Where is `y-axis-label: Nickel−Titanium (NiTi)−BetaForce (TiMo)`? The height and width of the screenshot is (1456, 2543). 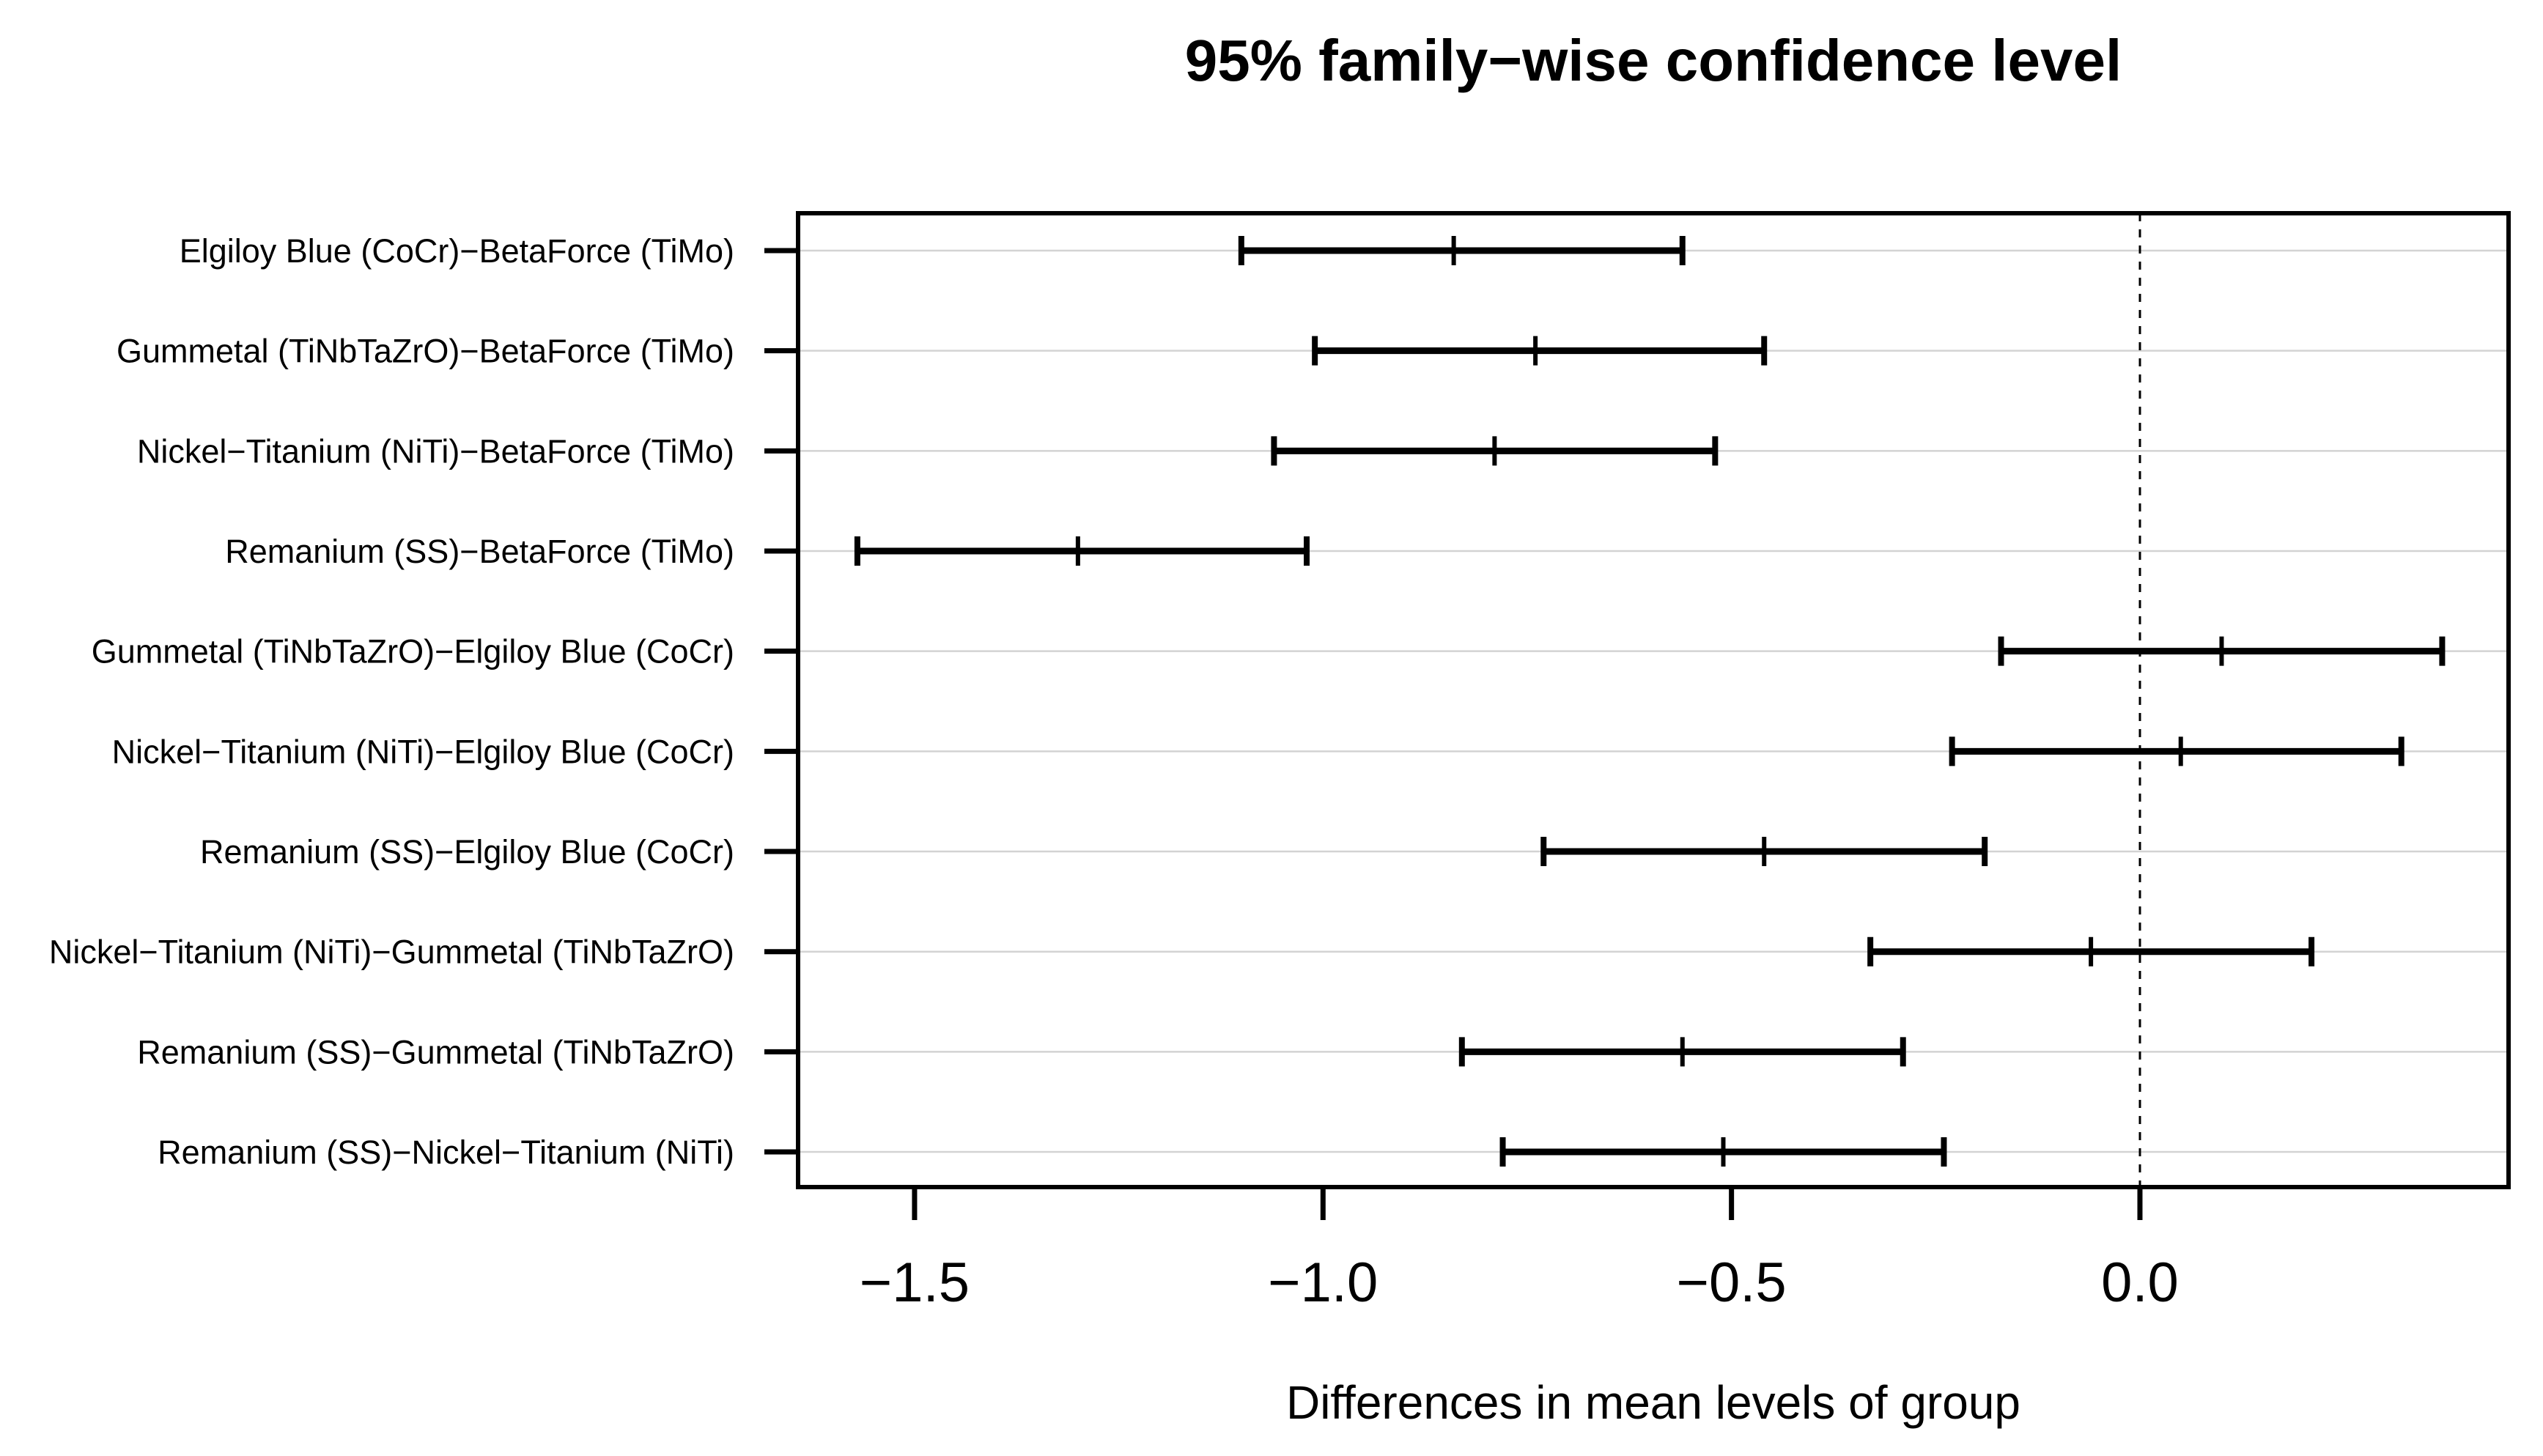 y-axis-label: Nickel−Titanium (NiTi)−BetaForce (TiMo) is located at coordinates (435, 451).